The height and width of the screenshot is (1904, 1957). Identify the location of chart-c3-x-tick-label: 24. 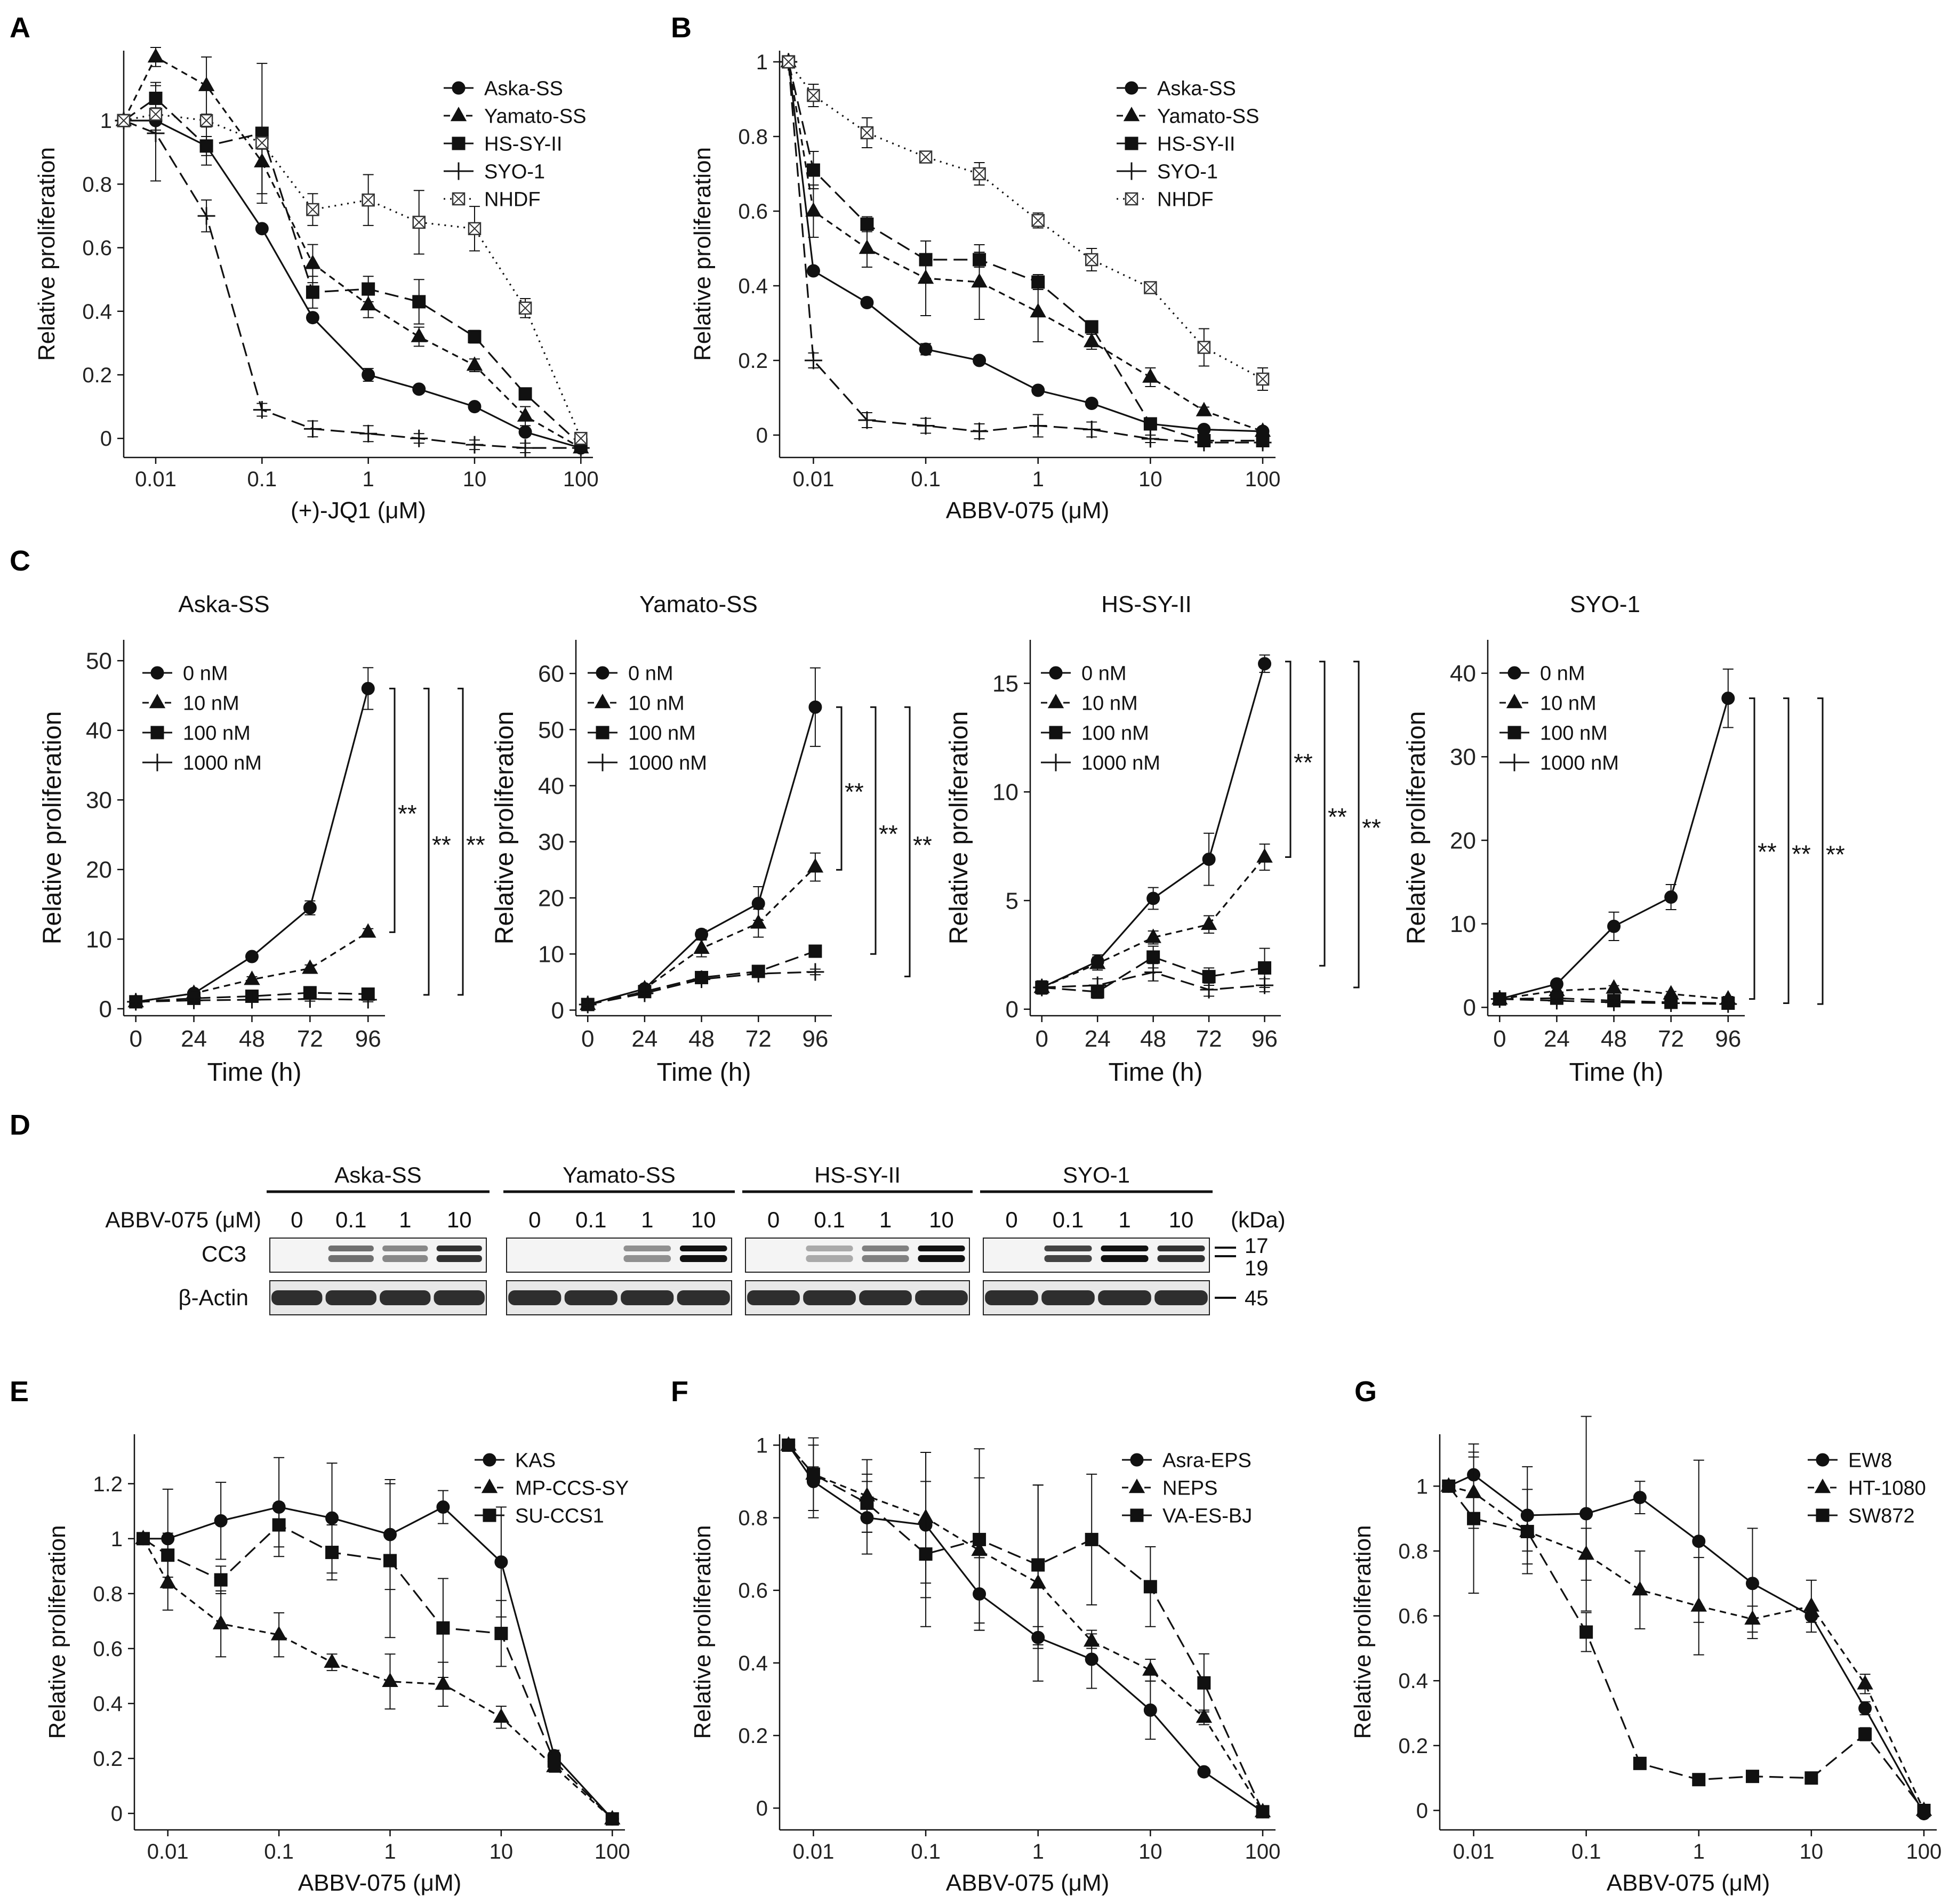
(1098, 1039).